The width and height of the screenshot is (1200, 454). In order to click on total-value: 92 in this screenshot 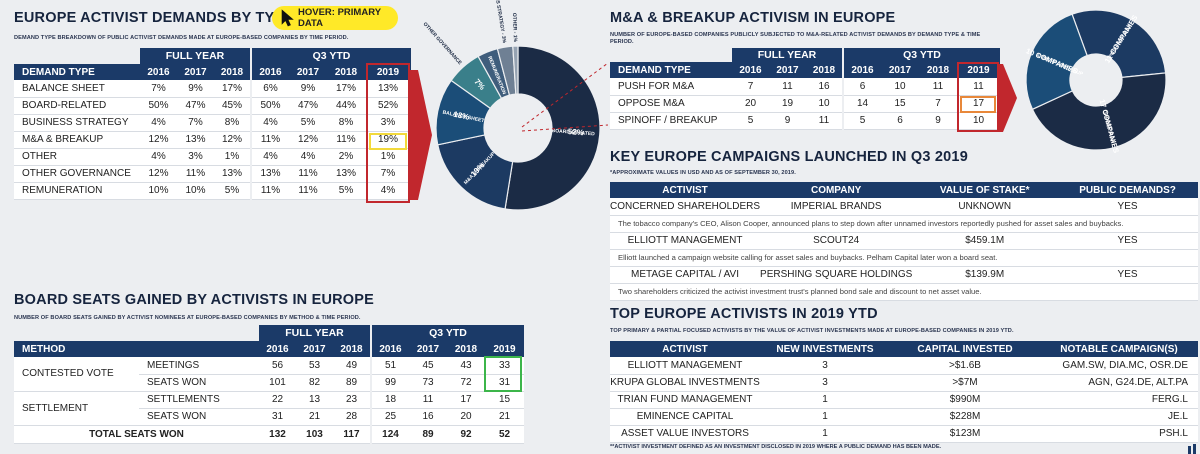, I will do `click(466, 434)`.